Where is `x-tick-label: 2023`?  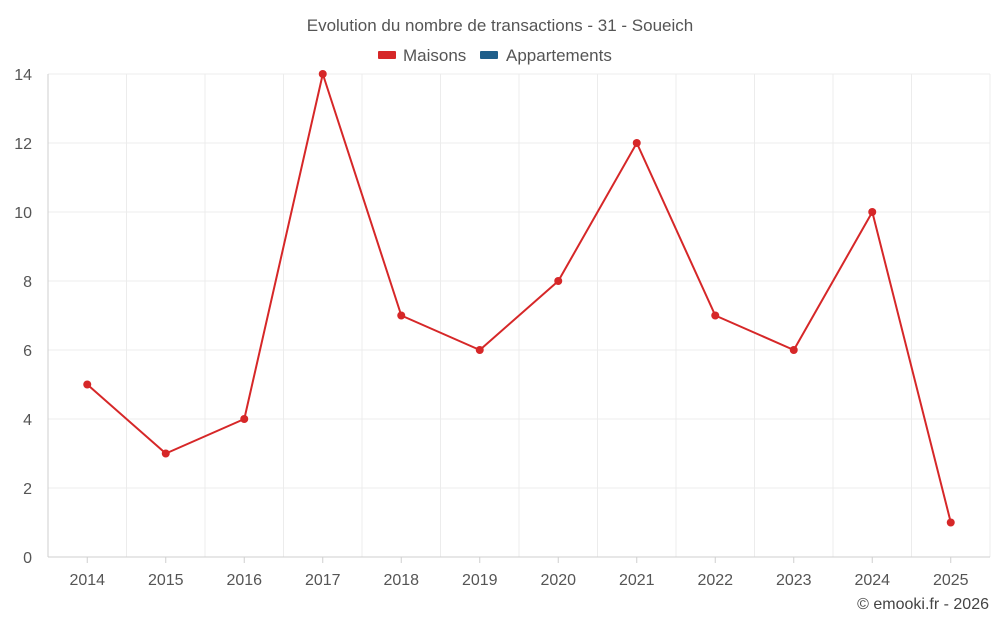
x-tick-label: 2023 is located at coordinates (794, 580).